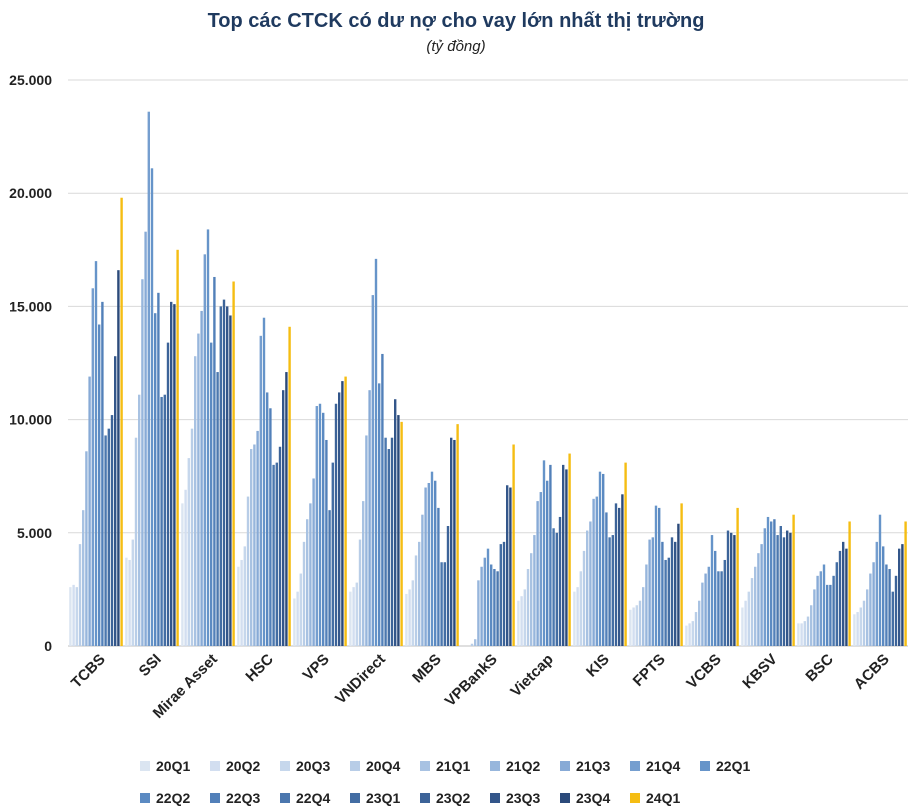 This screenshot has width=912, height=808. I want to click on bar-23Q3-fpts, so click(675, 593).